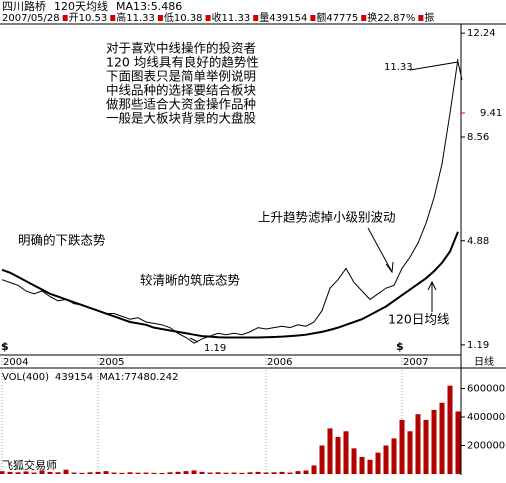 The width and height of the screenshot is (506, 483). What do you see at coordinates (88, 18) in the screenshot?
I see `quote-item: 开10.53` at bounding box center [88, 18].